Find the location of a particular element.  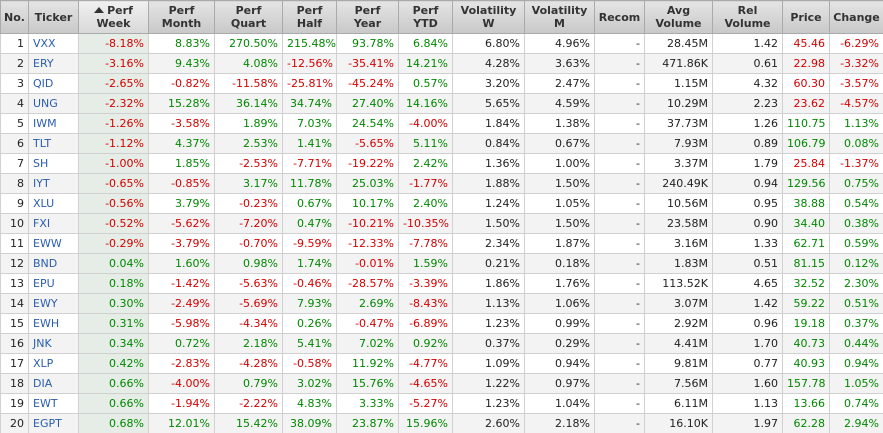

column-header: Volatility M is located at coordinates (559, 17).